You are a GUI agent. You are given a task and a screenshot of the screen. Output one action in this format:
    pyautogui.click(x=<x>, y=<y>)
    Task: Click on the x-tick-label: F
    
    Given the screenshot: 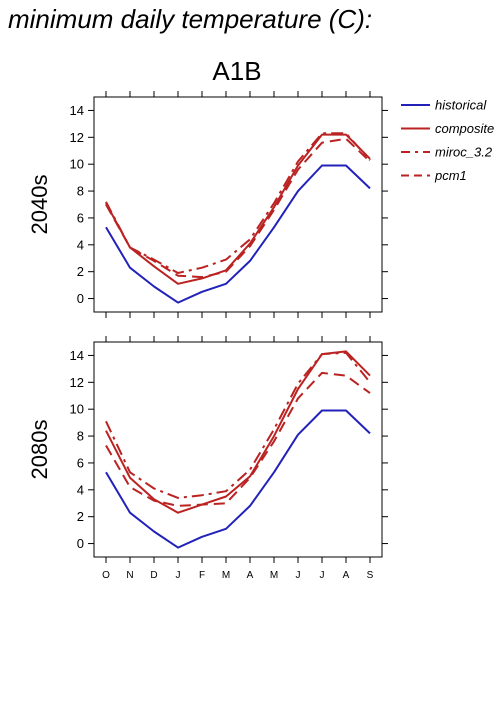 What is the action you would take?
    pyautogui.click(x=202, y=575)
    